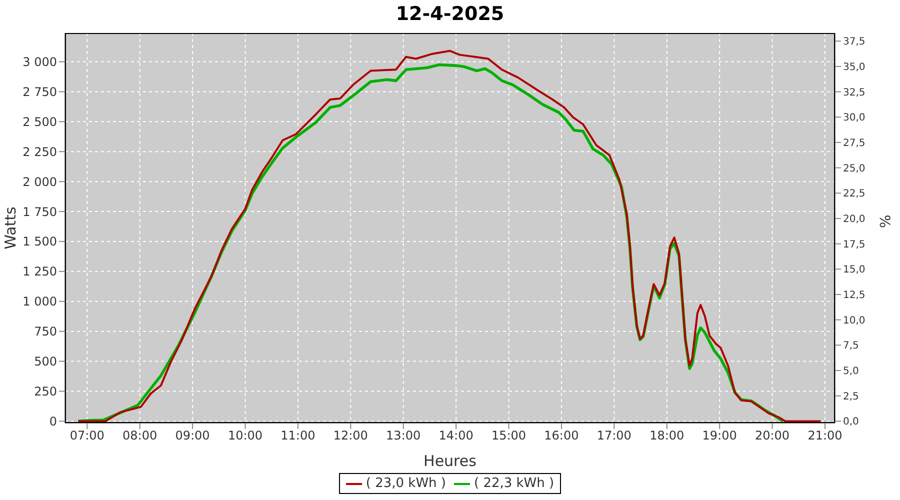 The height and width of the screenshot is (500, 900). What do you see at coordinates (450, 14) in the screenshot?
I see `chart-title: 12-4-2025` at bounding box center [450, 14].